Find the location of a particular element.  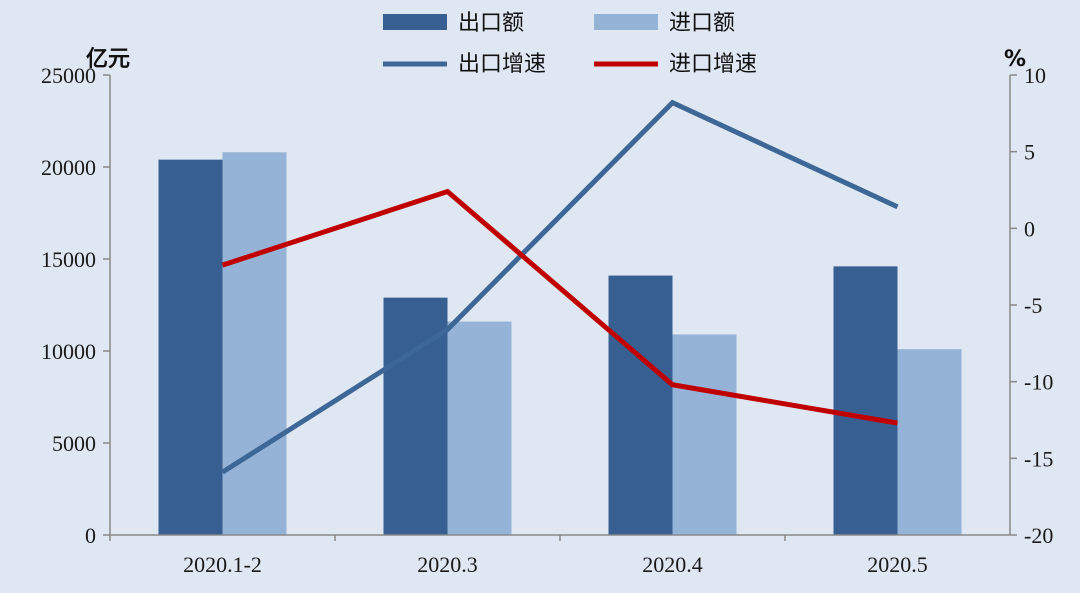

right-axis-tick-label: -20 is located at coordinates (1038, 535).